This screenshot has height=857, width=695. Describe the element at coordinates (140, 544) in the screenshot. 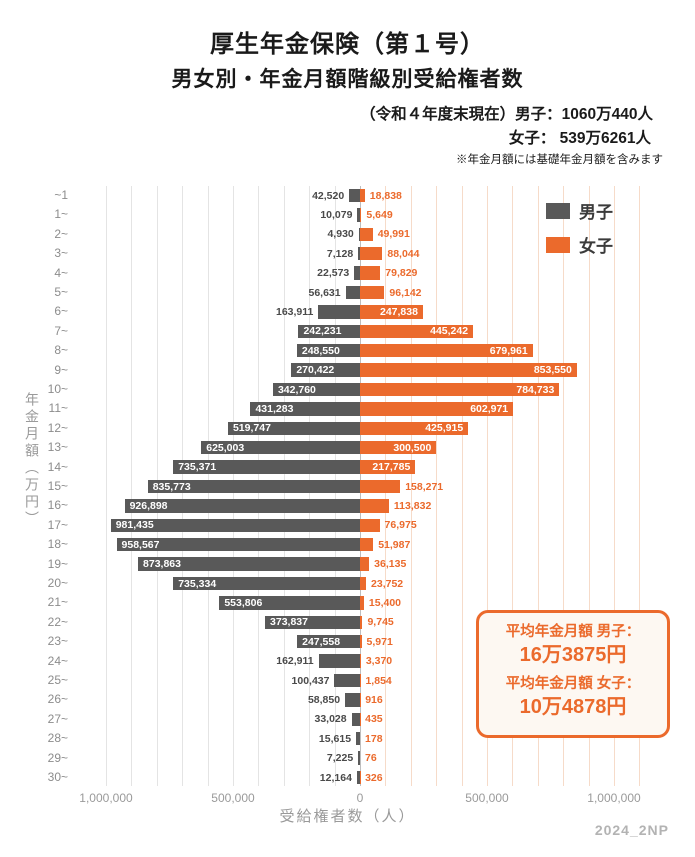

I see `value-label-men: 958,567` at that location.